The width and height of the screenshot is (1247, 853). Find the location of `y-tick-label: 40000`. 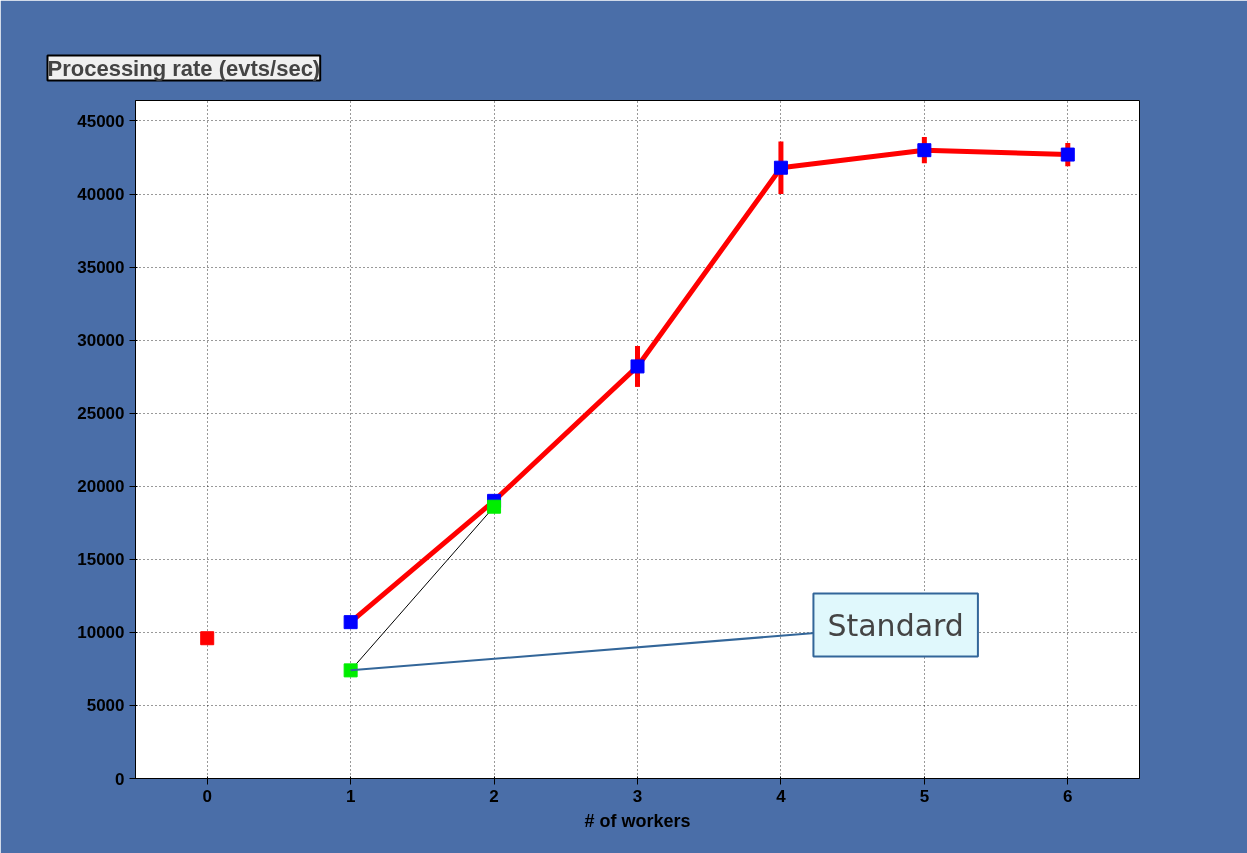

y-tick-label: 40000 is located at coordinates (101, 195).